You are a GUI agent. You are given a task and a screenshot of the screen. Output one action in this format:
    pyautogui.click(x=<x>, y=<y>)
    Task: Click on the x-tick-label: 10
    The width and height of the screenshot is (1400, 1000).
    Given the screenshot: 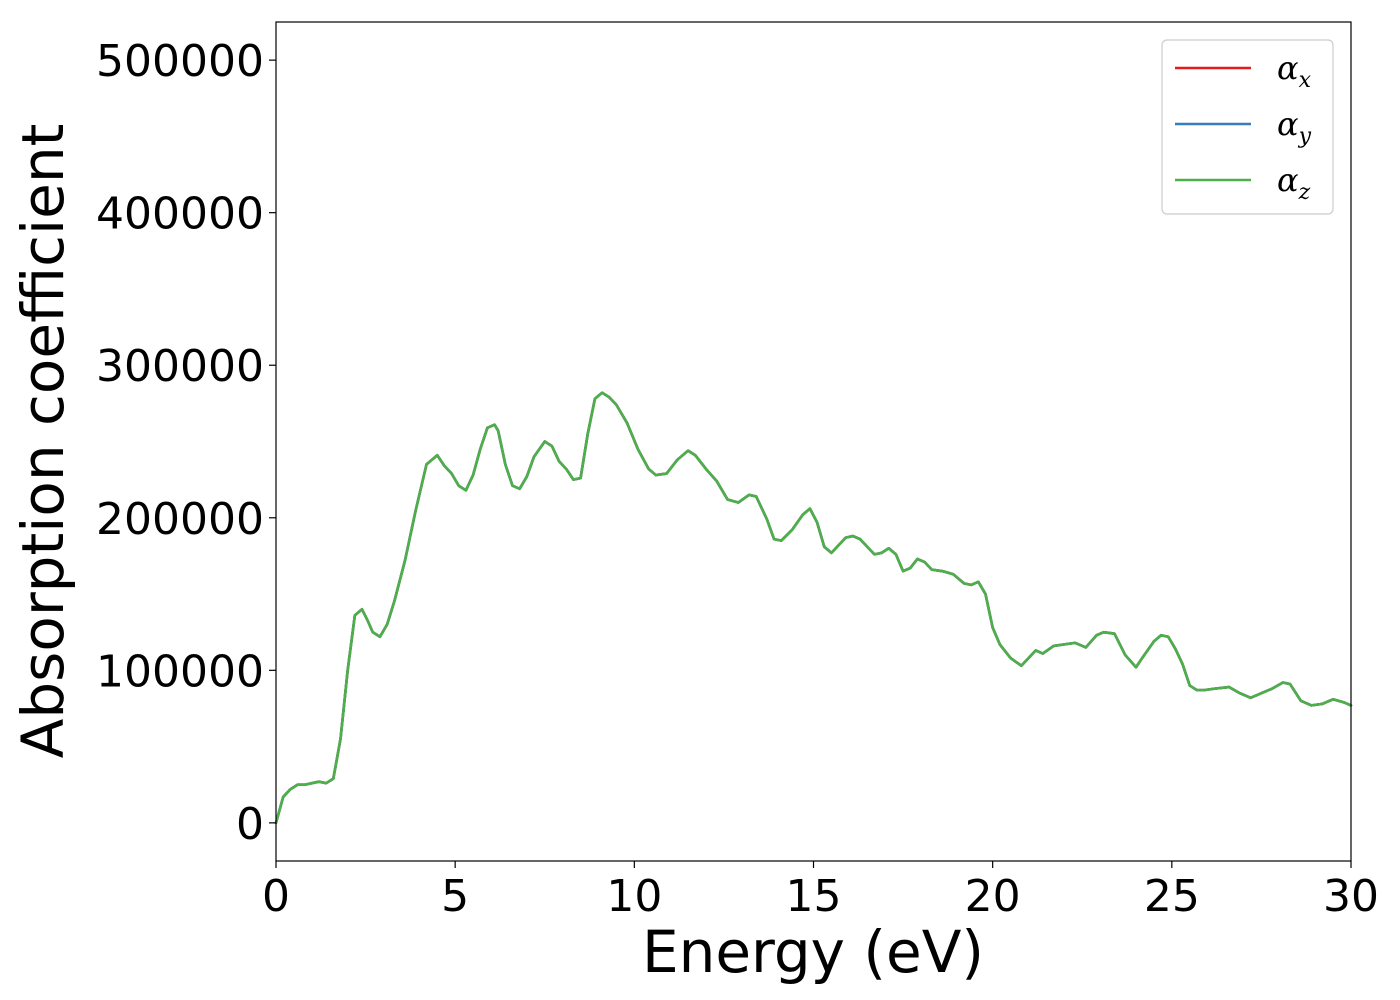 What is the action you would take?
    pyautogui.click(x=634, y=896)
    